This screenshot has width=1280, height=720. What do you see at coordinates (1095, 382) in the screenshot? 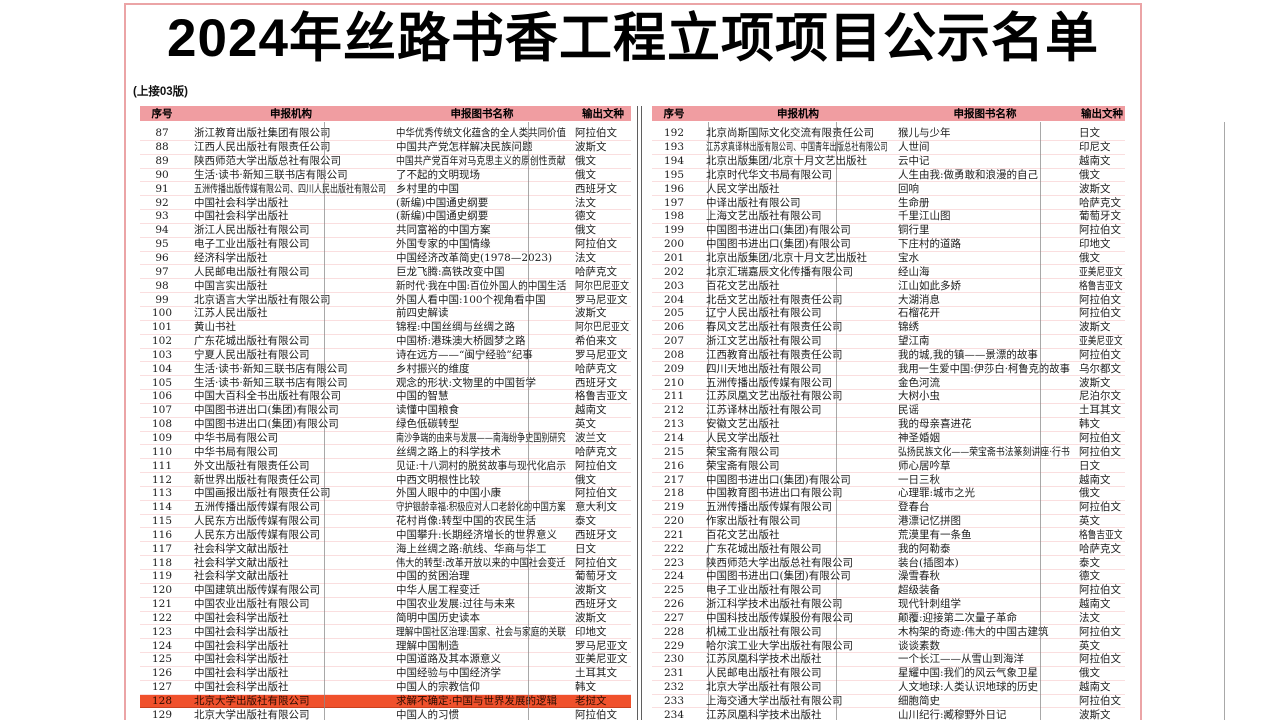
I see `cell-language: 波斯文` at bounding box center [1095, 382].